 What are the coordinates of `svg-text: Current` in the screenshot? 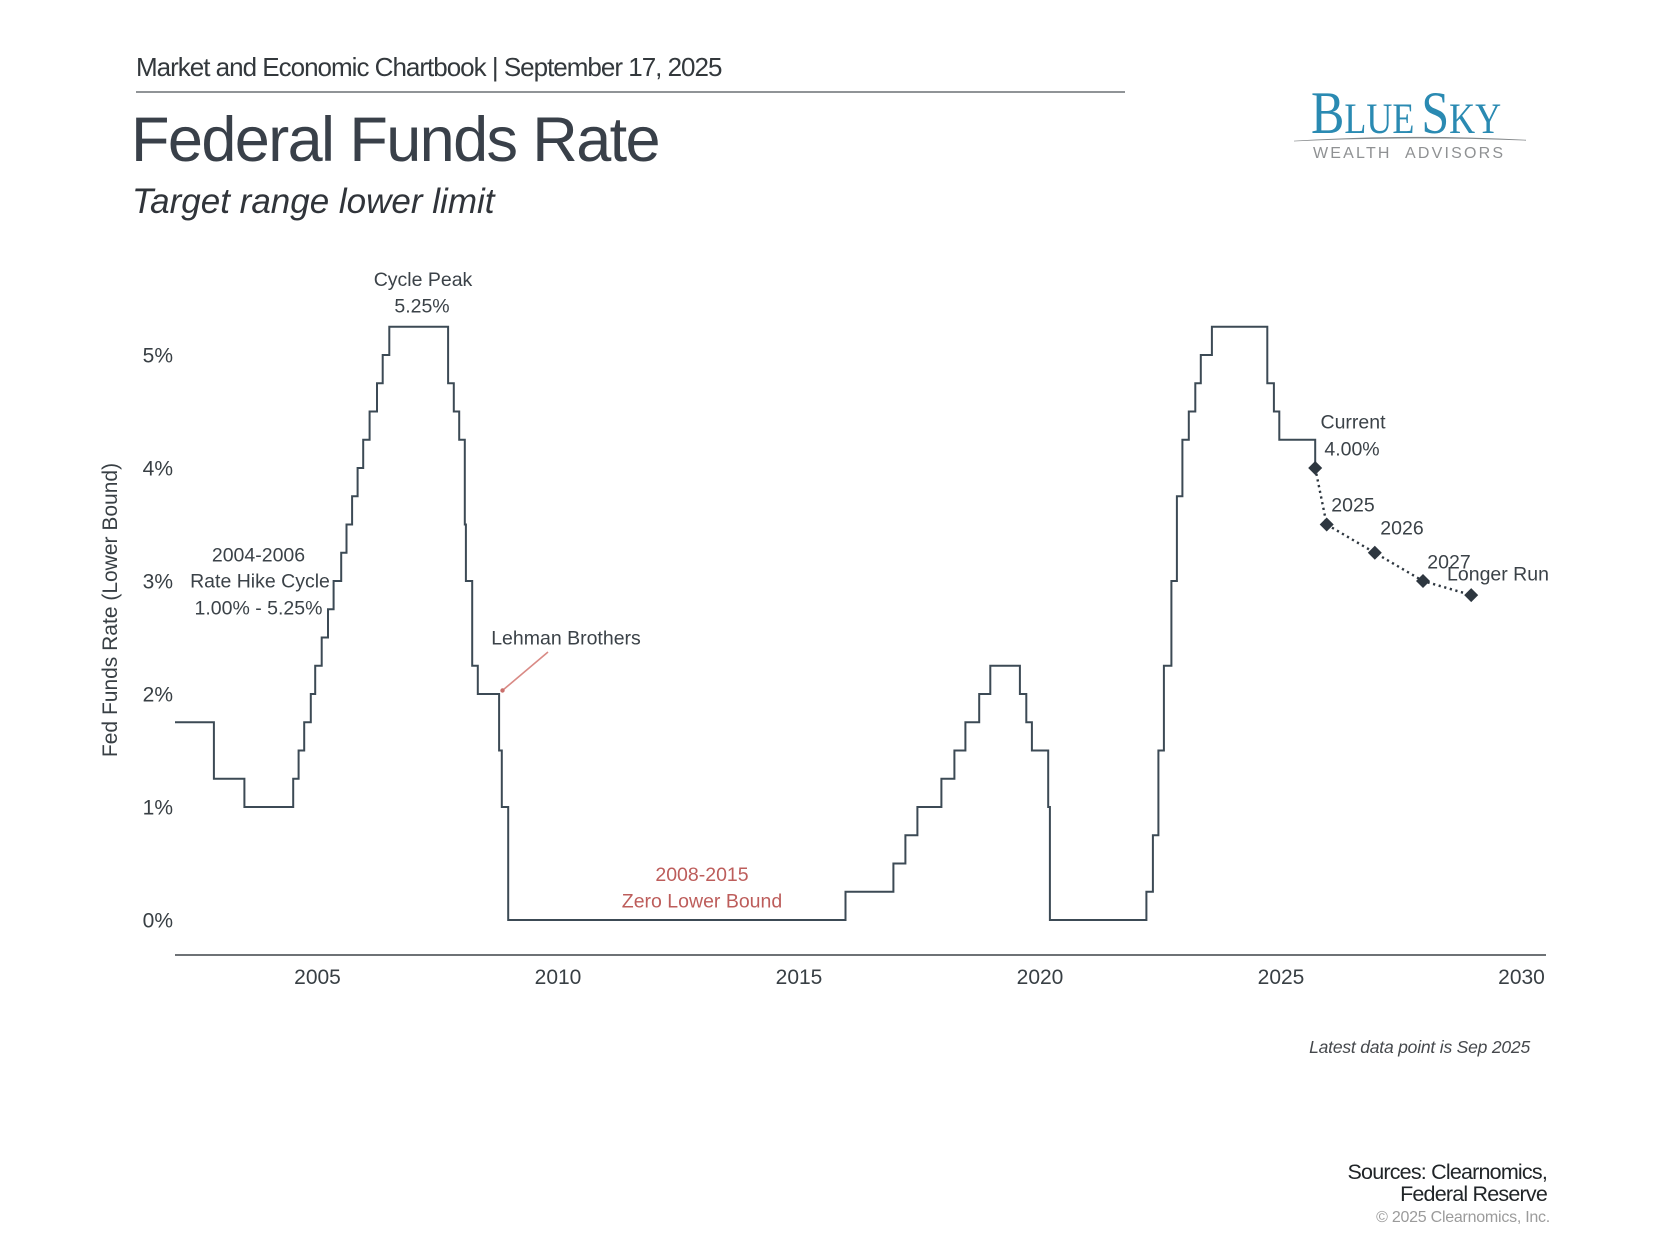 It's located at (1353, 423).